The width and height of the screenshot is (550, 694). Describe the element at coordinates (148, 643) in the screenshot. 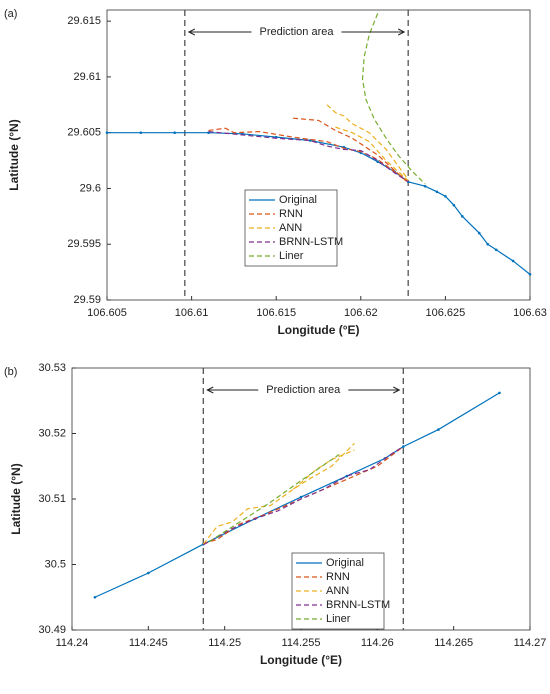

I see `x-tick-label: 114.245` at that location.